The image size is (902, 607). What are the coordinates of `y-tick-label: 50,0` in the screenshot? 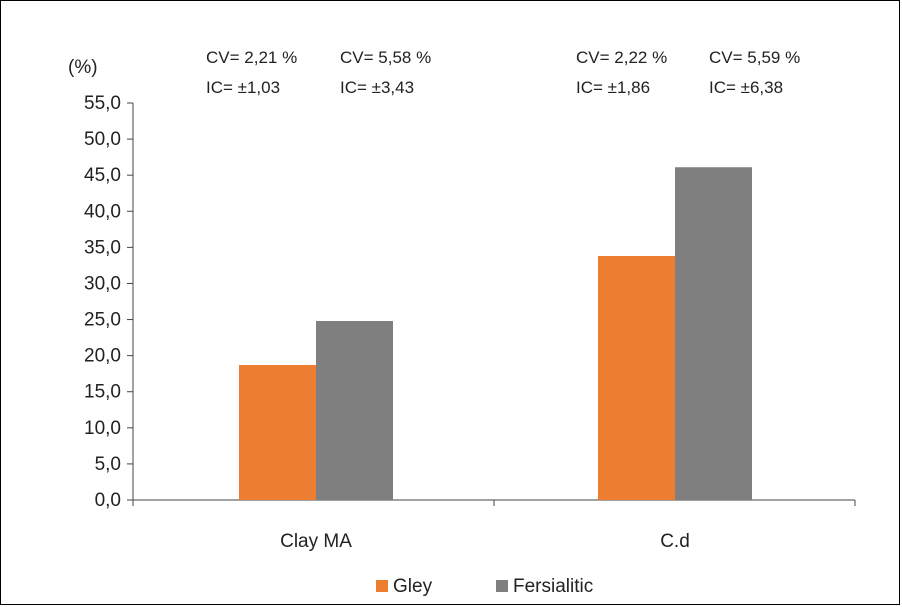 It's located at (102, 139).